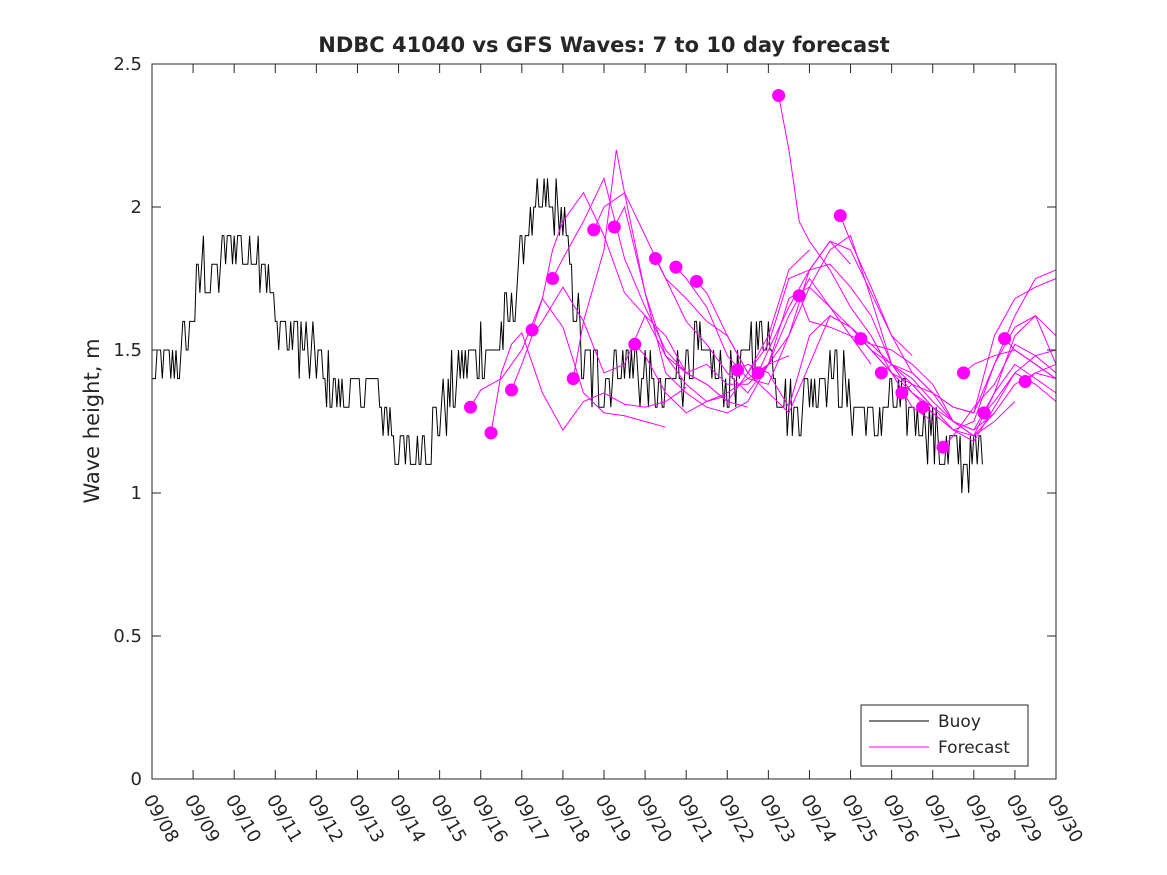 This screenshot has height=875, width=1167. I want to click on legend-buoy-label: Buoy, so click(959, 722).